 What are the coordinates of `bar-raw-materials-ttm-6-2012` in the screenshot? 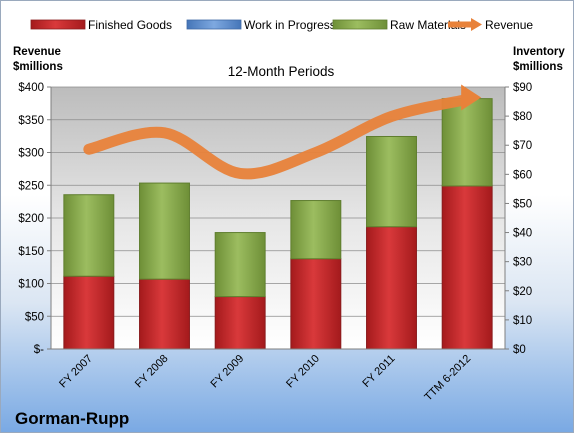 It's located at (467, 142).